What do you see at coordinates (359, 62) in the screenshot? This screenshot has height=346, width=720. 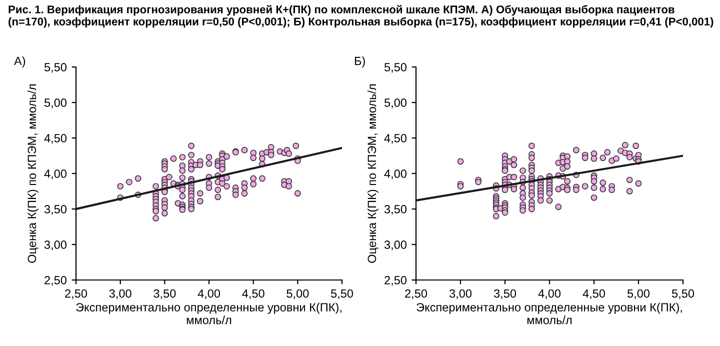 I see `chart-title: Б)` at bounding box center [359, 62].